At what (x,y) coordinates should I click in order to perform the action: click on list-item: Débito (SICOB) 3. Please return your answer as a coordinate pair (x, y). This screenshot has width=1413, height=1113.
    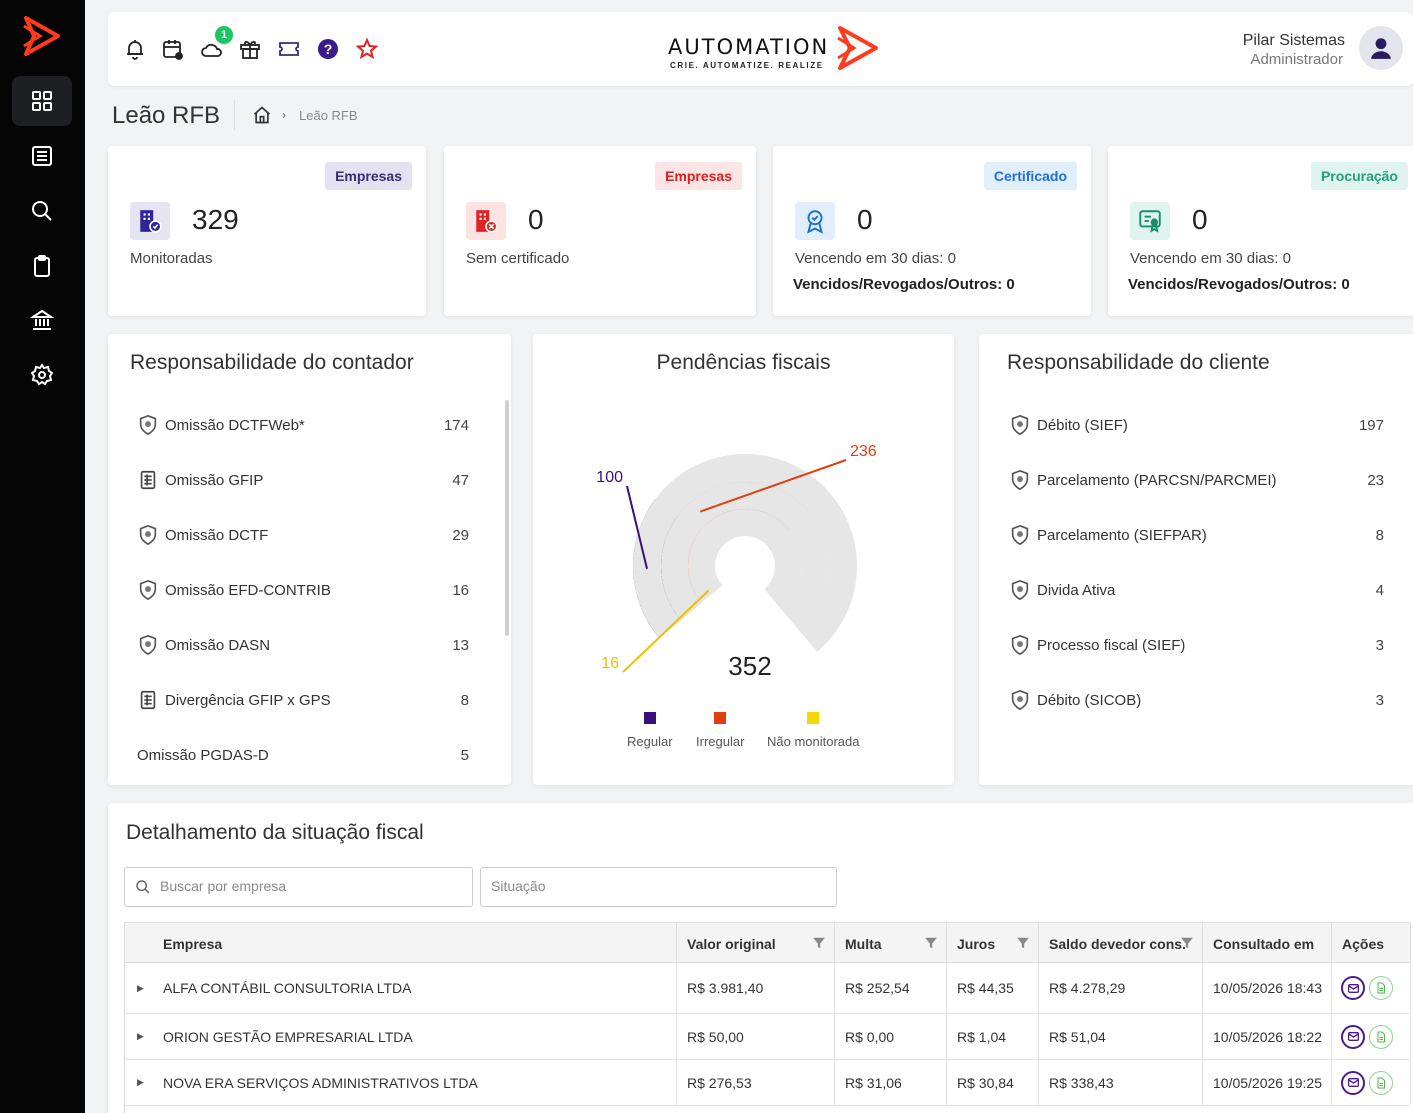
    Looking at the image, I should click on (1196, 701).